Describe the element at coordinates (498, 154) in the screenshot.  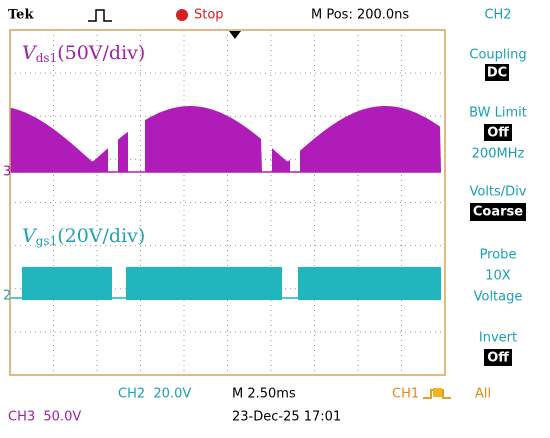
I see `menu-label: 200MHz` at that location.